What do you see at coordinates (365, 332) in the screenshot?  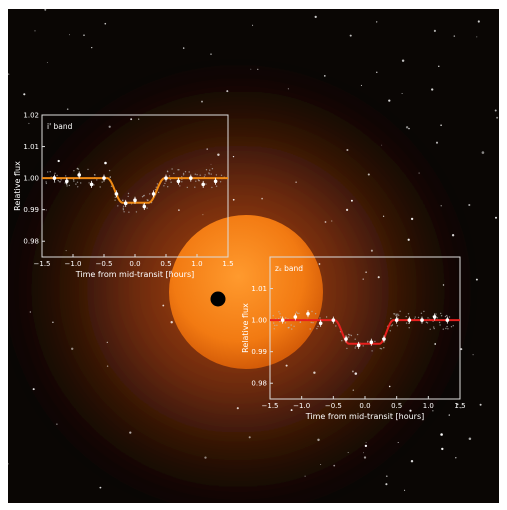 I see `transit-model-curve` at bounding box center [365, 332].